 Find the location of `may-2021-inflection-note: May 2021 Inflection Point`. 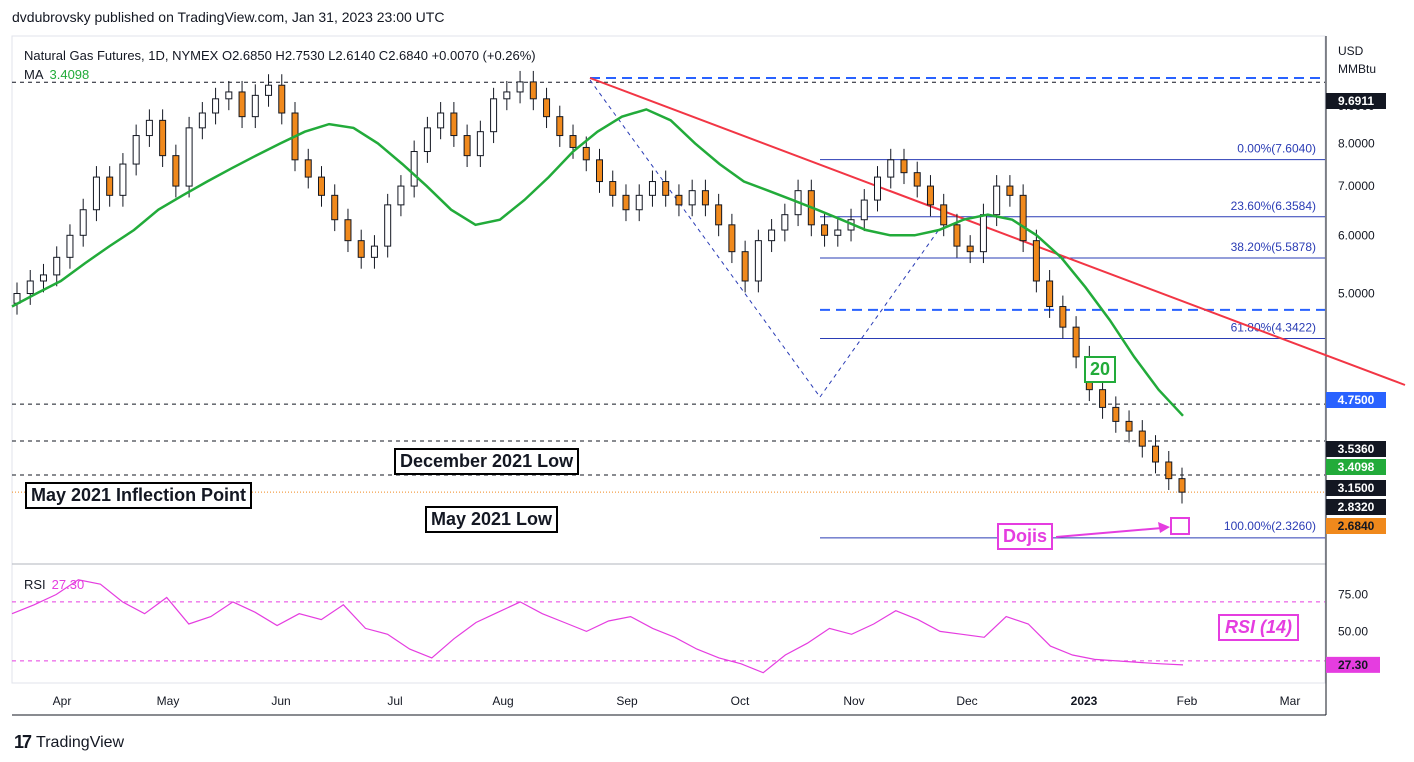

may-2021-inflection-note: May 2021 Inflection Point is located at coordinates (139, 495).